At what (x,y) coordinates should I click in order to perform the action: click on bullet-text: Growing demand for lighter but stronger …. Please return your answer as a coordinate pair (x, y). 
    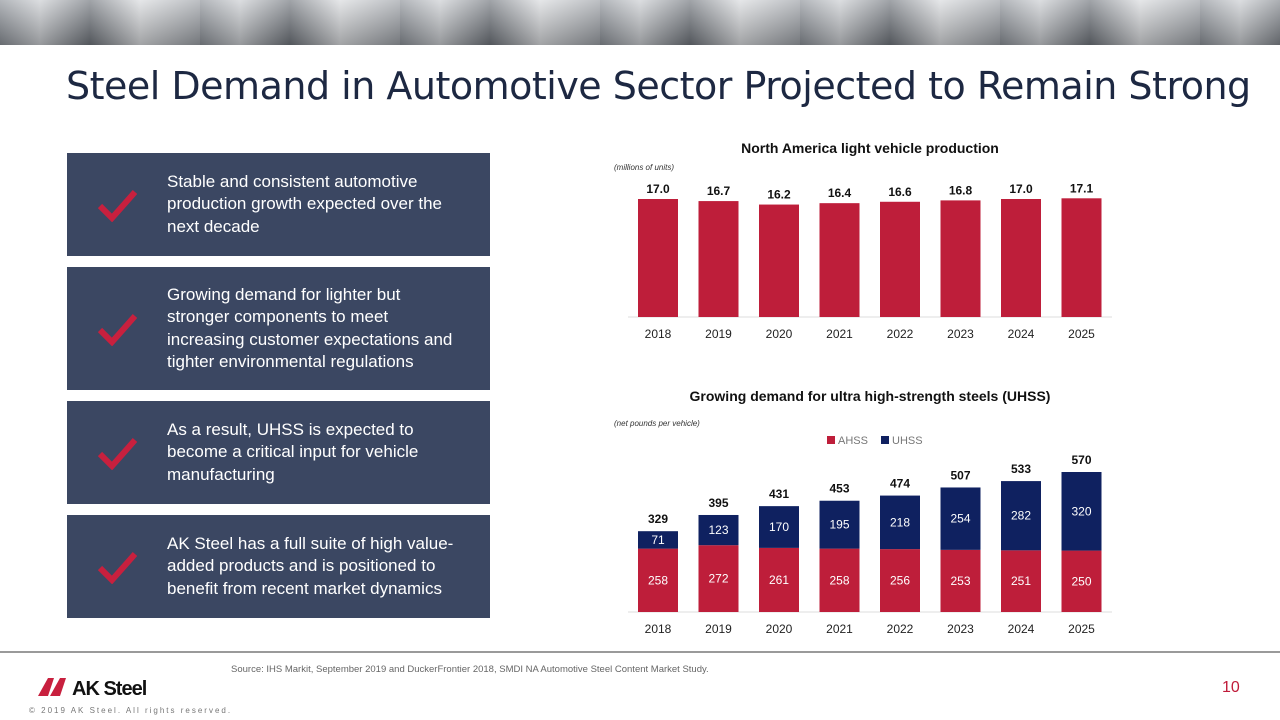
    Looking at the image, I should click on (310, 328).